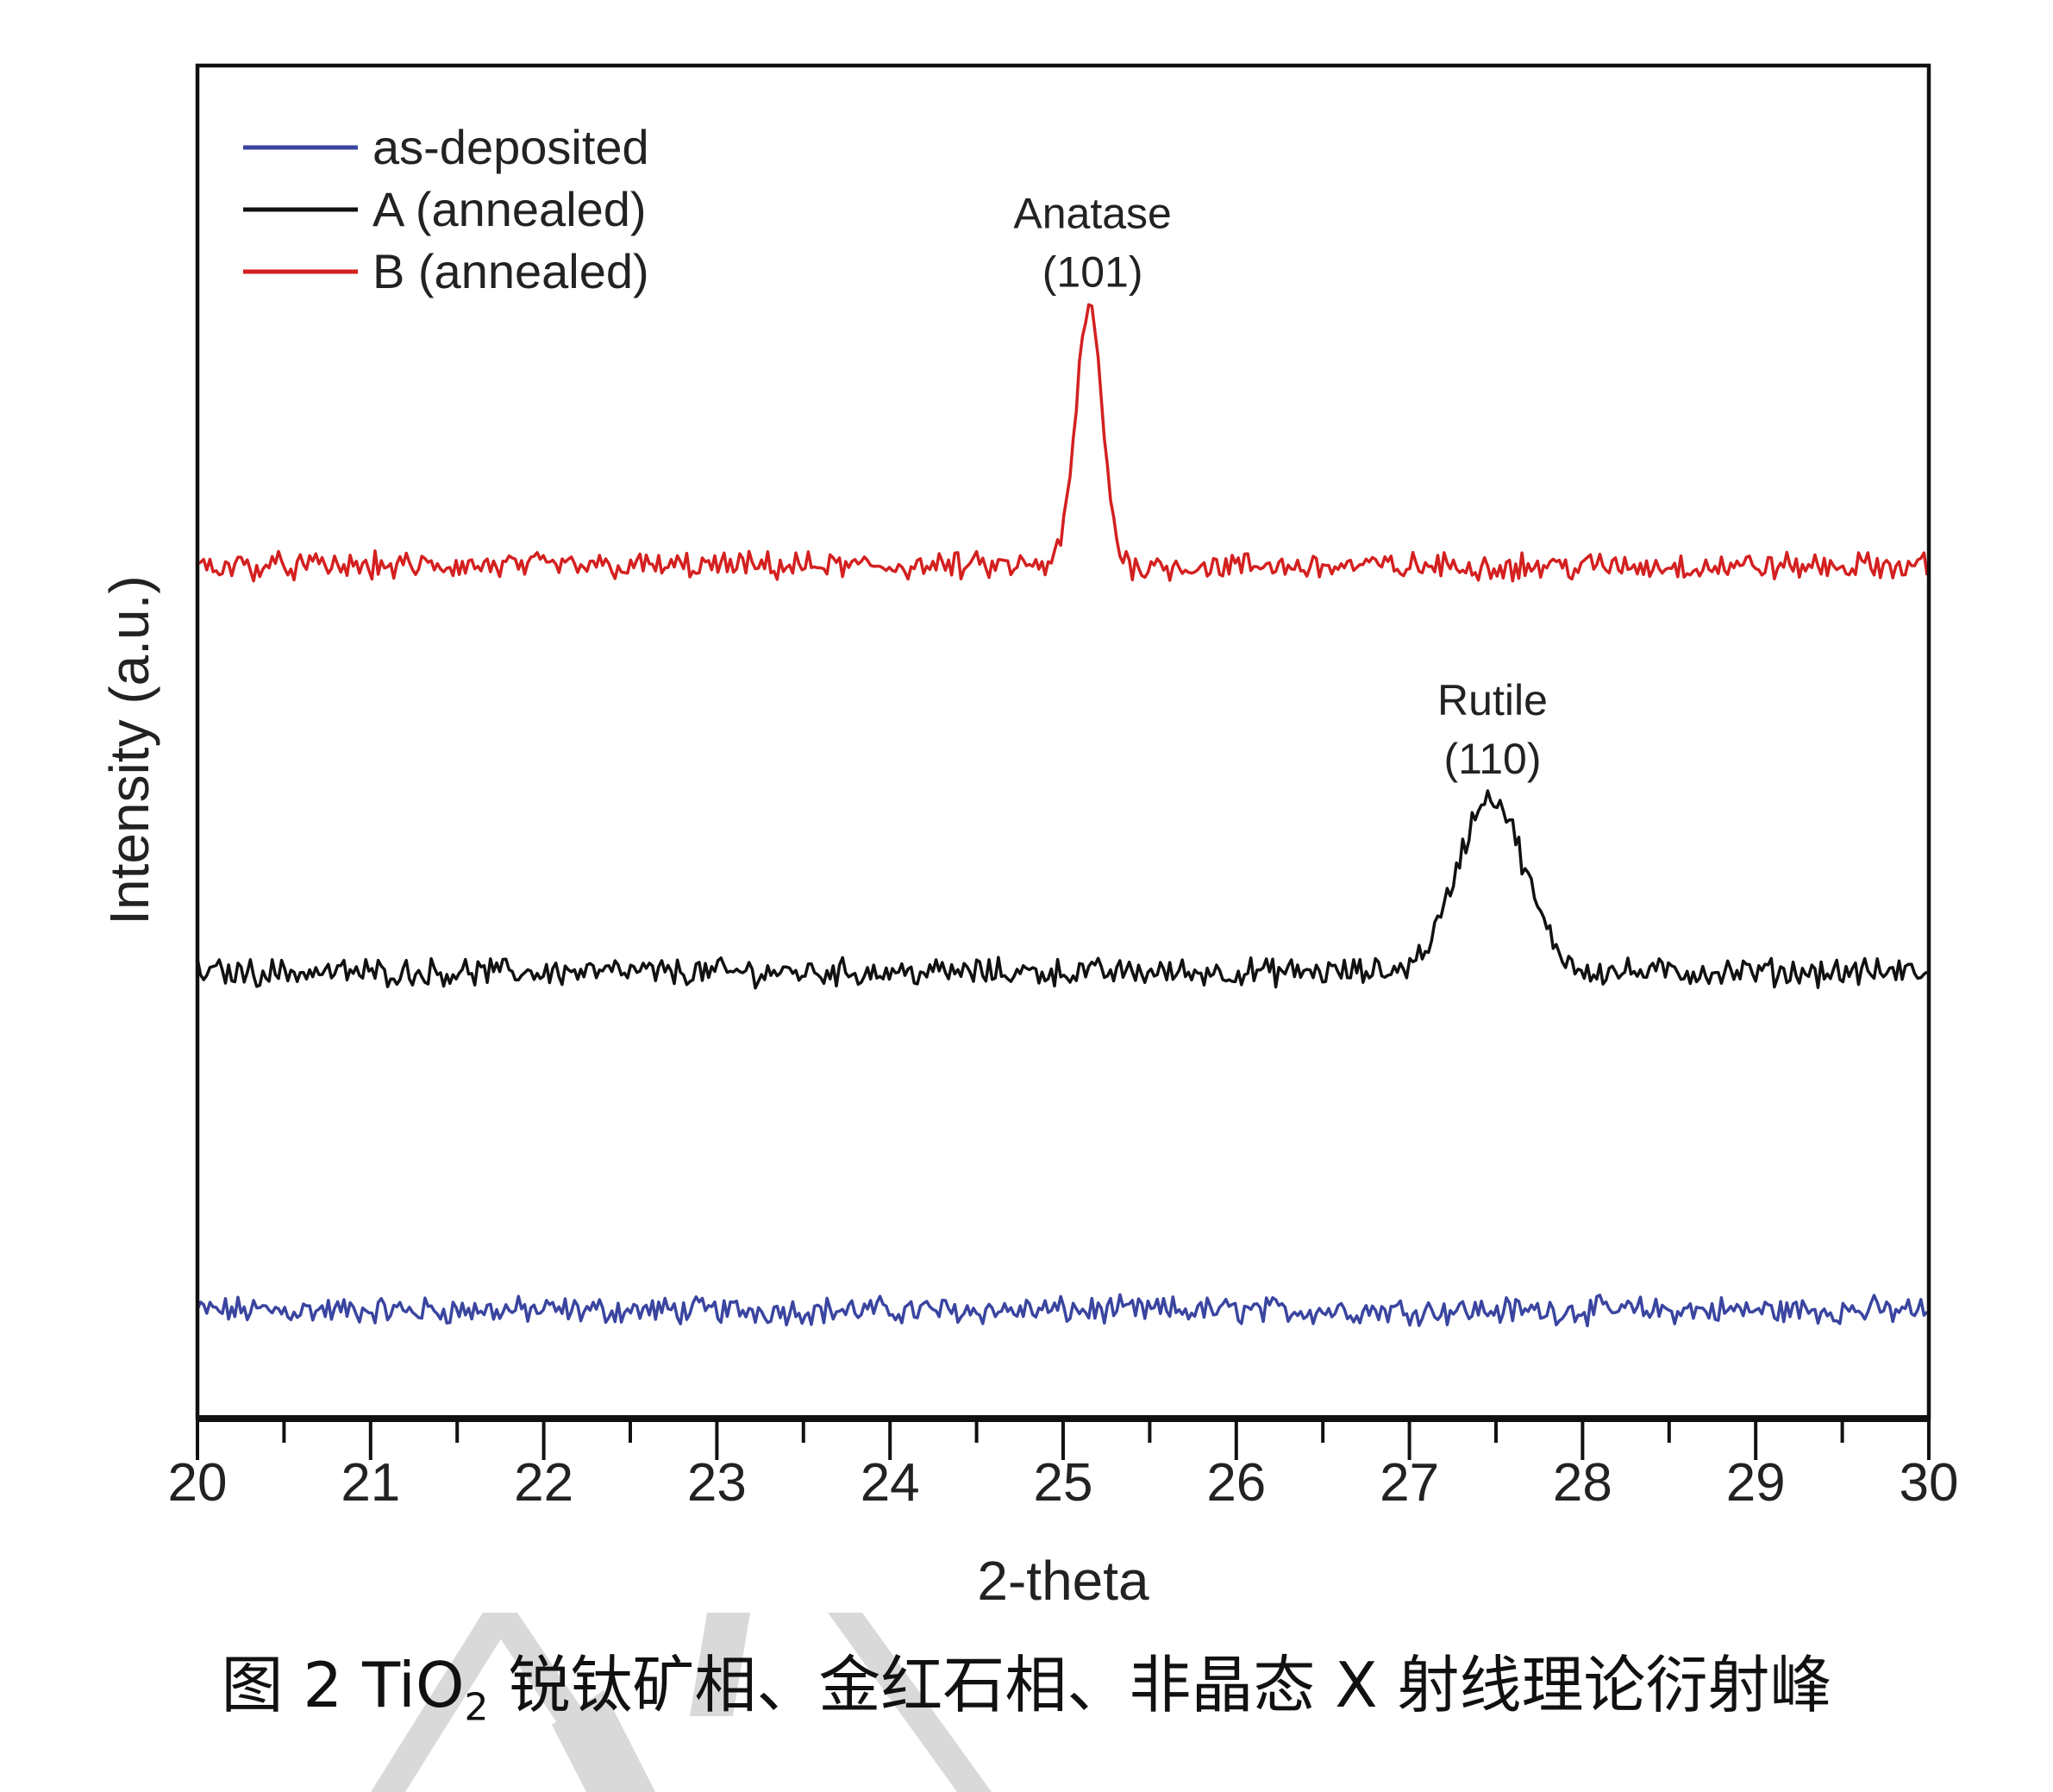 The height and width of the screenshot is (1792, 2053). Describe the element at coordinates (1063, 1581) in the screenshot. I see `x-axis-label: 2-theta` at that location.